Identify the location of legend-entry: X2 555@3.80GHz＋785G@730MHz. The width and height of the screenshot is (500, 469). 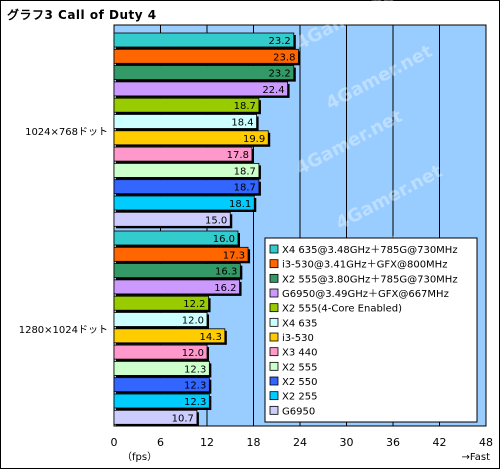
(370, 279).